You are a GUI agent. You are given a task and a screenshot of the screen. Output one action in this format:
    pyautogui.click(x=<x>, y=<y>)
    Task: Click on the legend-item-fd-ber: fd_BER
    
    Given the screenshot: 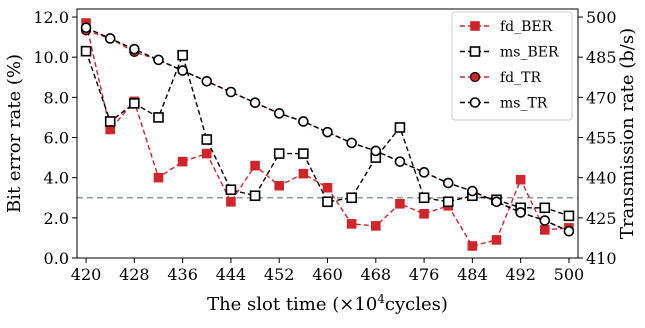 What is the action you would take?
    pyautogui.click(x=506, y=27)
    